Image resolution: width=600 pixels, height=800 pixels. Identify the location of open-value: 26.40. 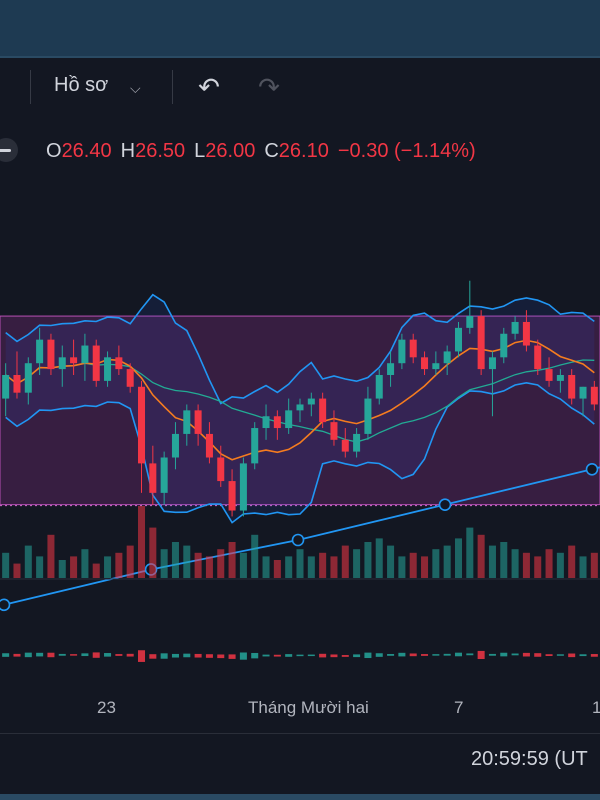
(86, 151).